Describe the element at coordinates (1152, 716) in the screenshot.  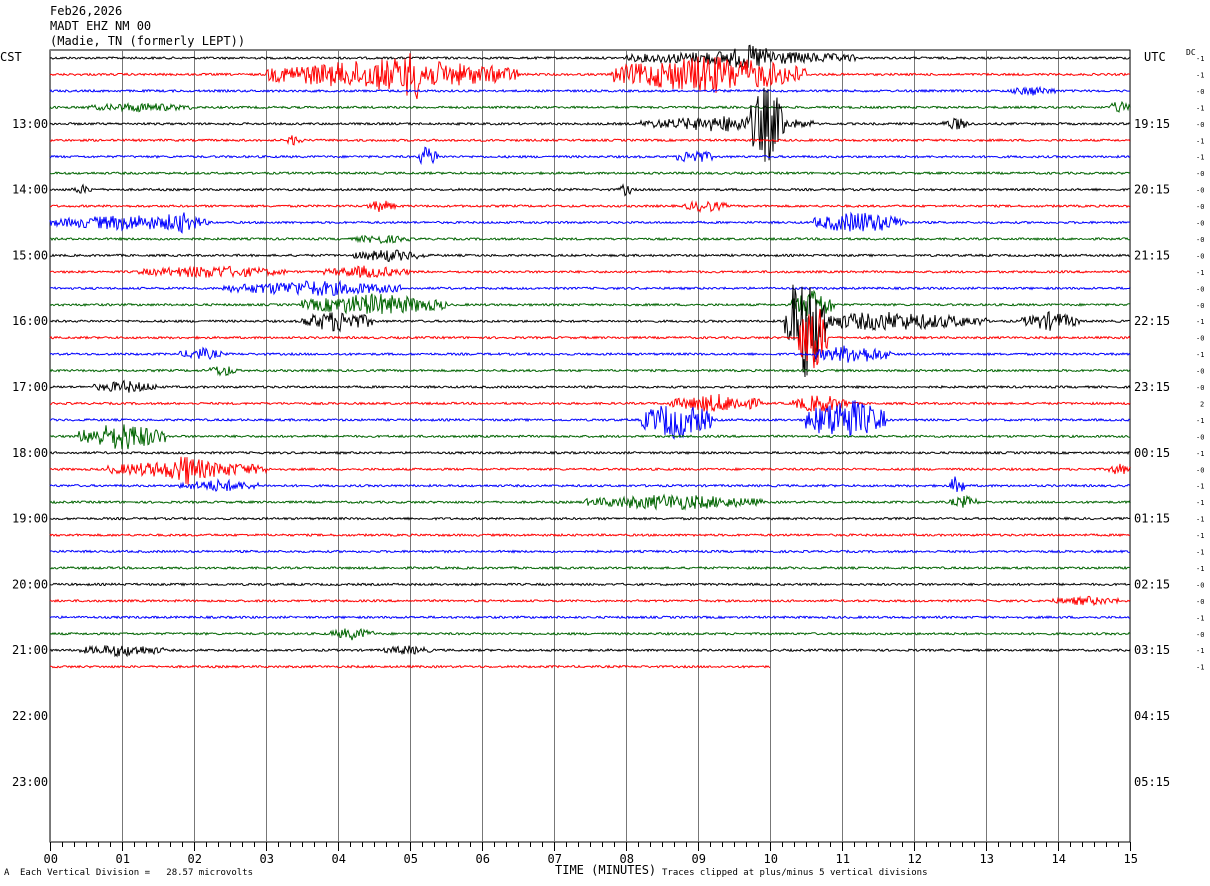
I see `utc-hour-label: 04:15` at that location.